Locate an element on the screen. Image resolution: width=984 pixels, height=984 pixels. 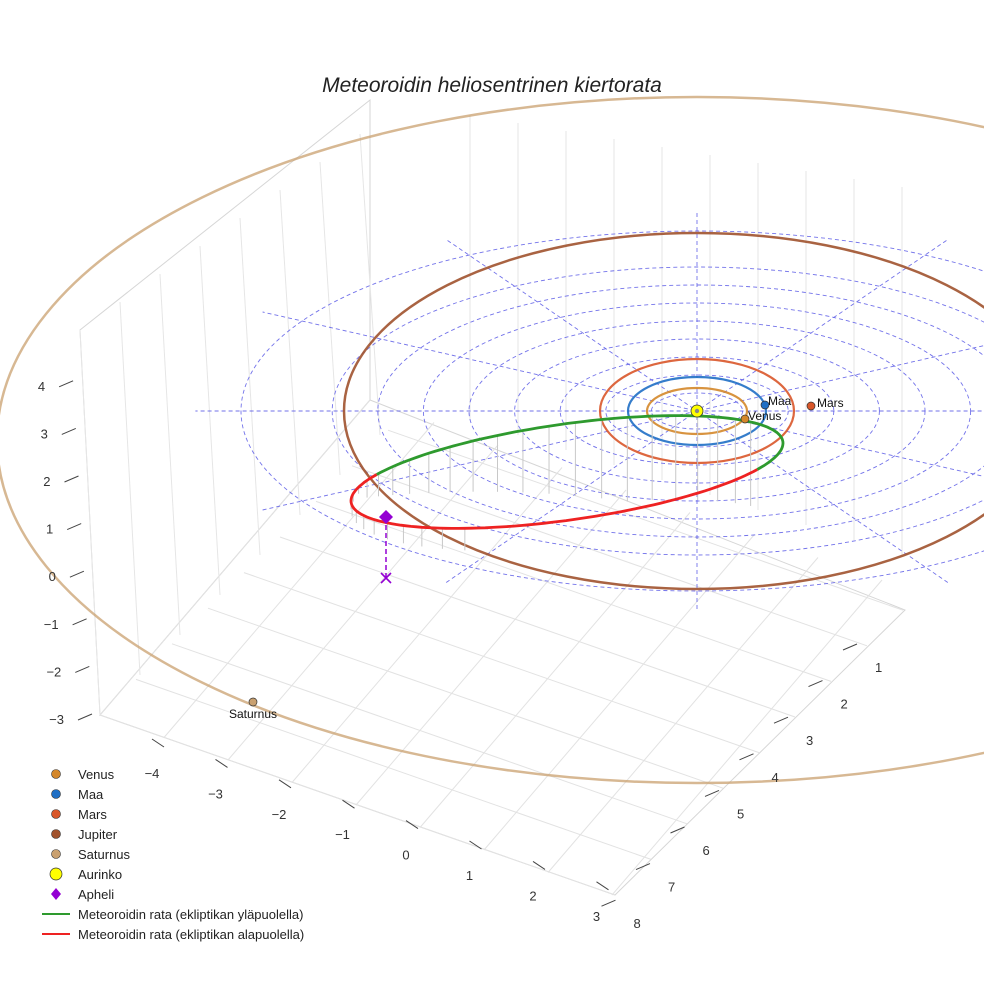
z-tick-label: −1 is located at coordinates (51, 624).